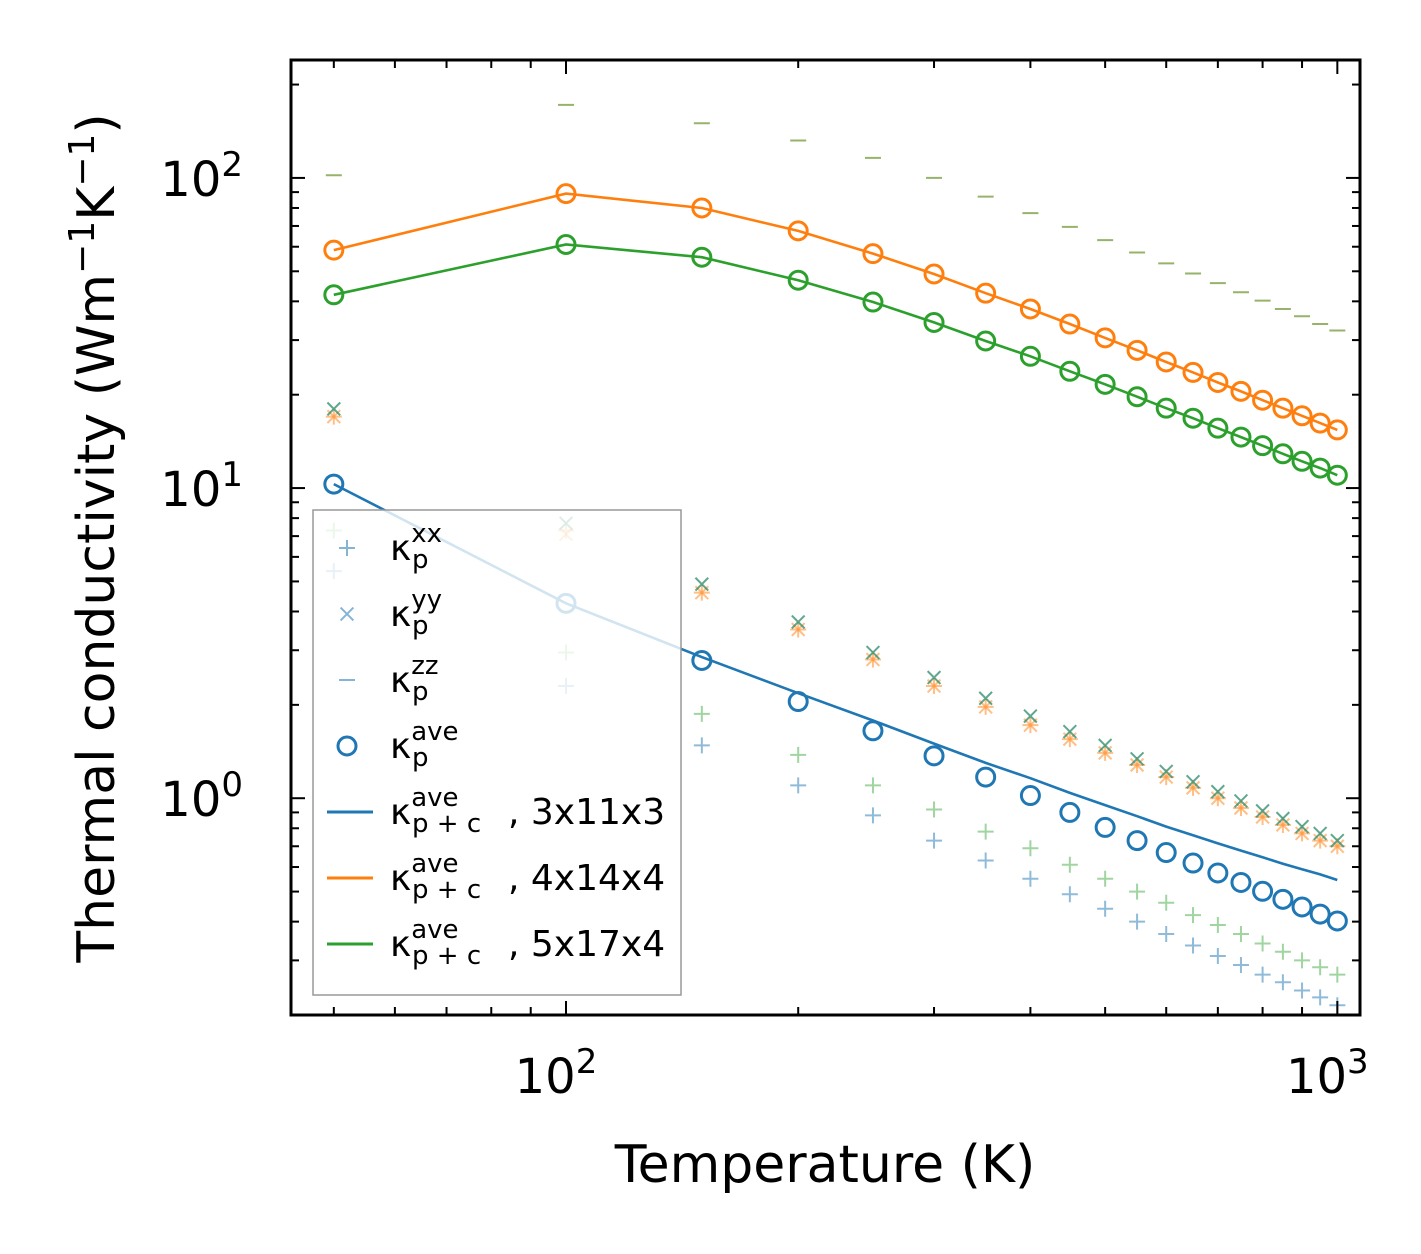 This screenshot has width=1421, height=1254. Describe the element at coordinates (835, 217) in the screenshot. I see `series-k_p_zz_5x17x4` at that location.